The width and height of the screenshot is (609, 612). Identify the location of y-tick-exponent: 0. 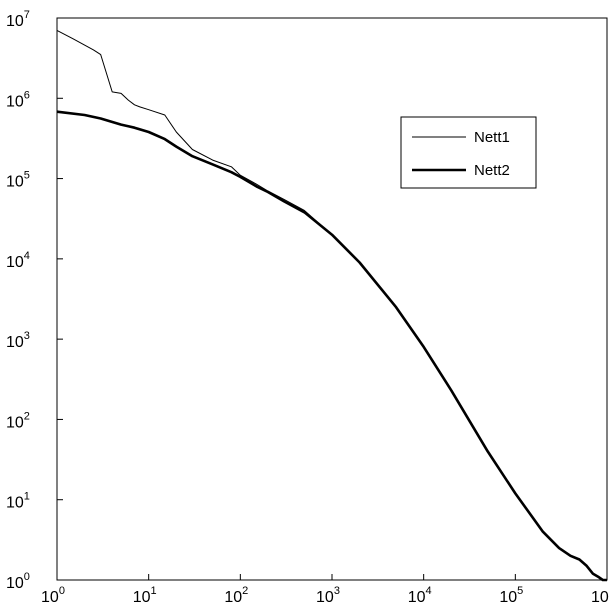
(27, 577).